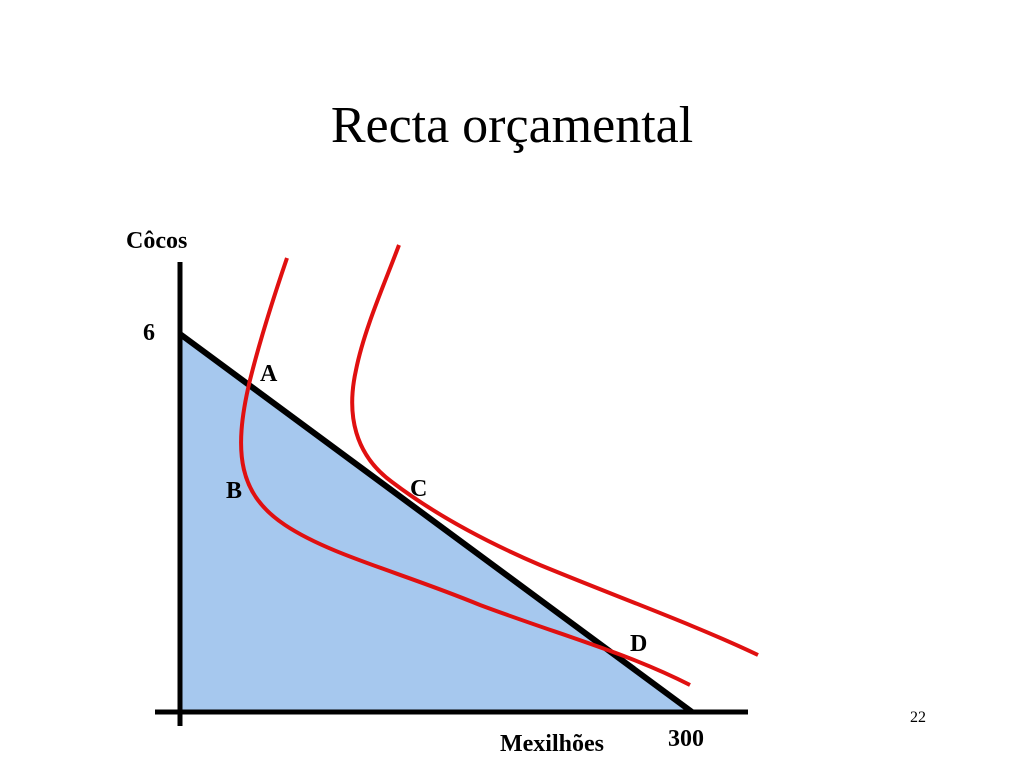  I want to click on point-label-d: D, so click(638, 644).